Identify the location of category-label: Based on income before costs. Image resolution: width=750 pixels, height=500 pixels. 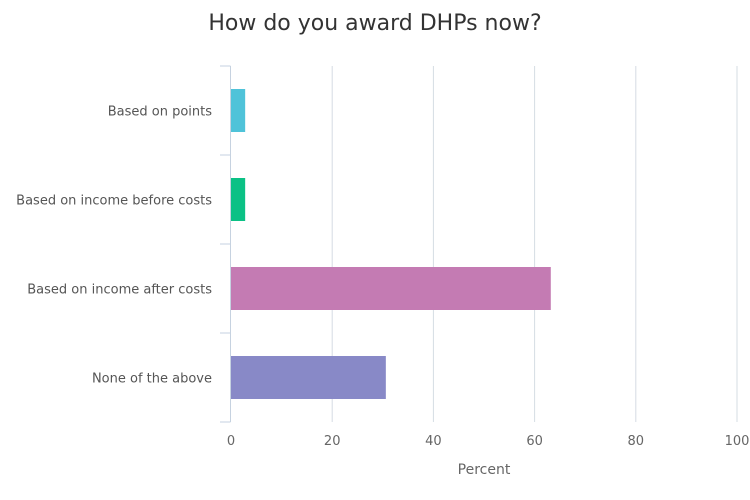
(114, 201).